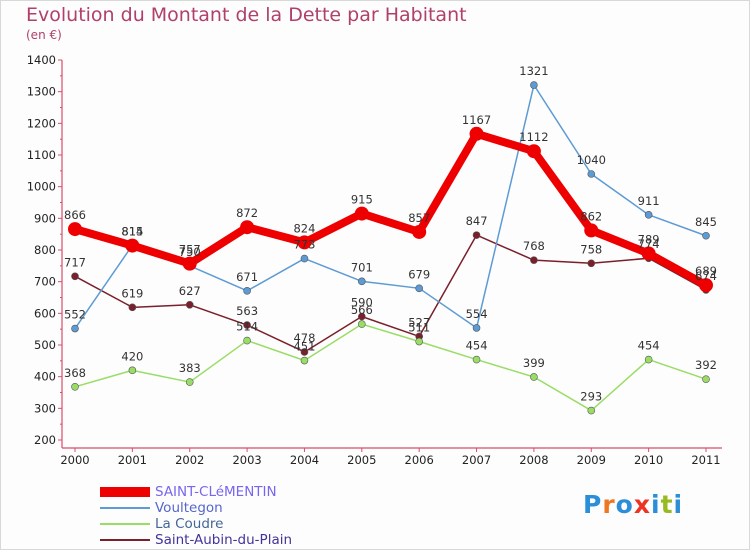 This screenshot has height=550, width=750. I want to click on legend-item-saint-clementin: SAINT-CLéMENTIN, so click(196, 492).